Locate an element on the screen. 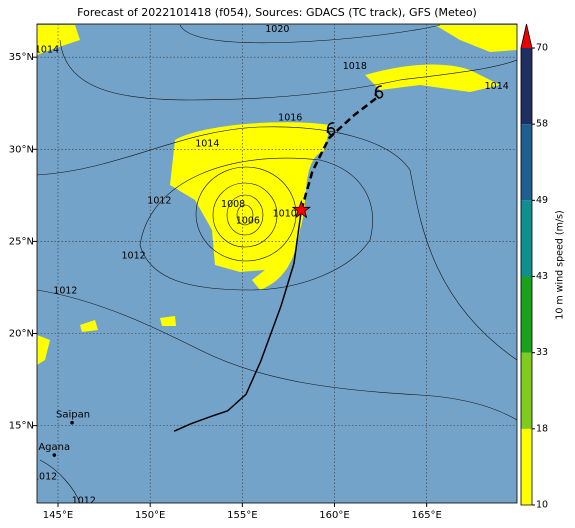 Image resolution: width=575 pixels, height=528 pixels. colorbar-label: 10 m wind speed (m/s) is located at coordinates (560, 264).